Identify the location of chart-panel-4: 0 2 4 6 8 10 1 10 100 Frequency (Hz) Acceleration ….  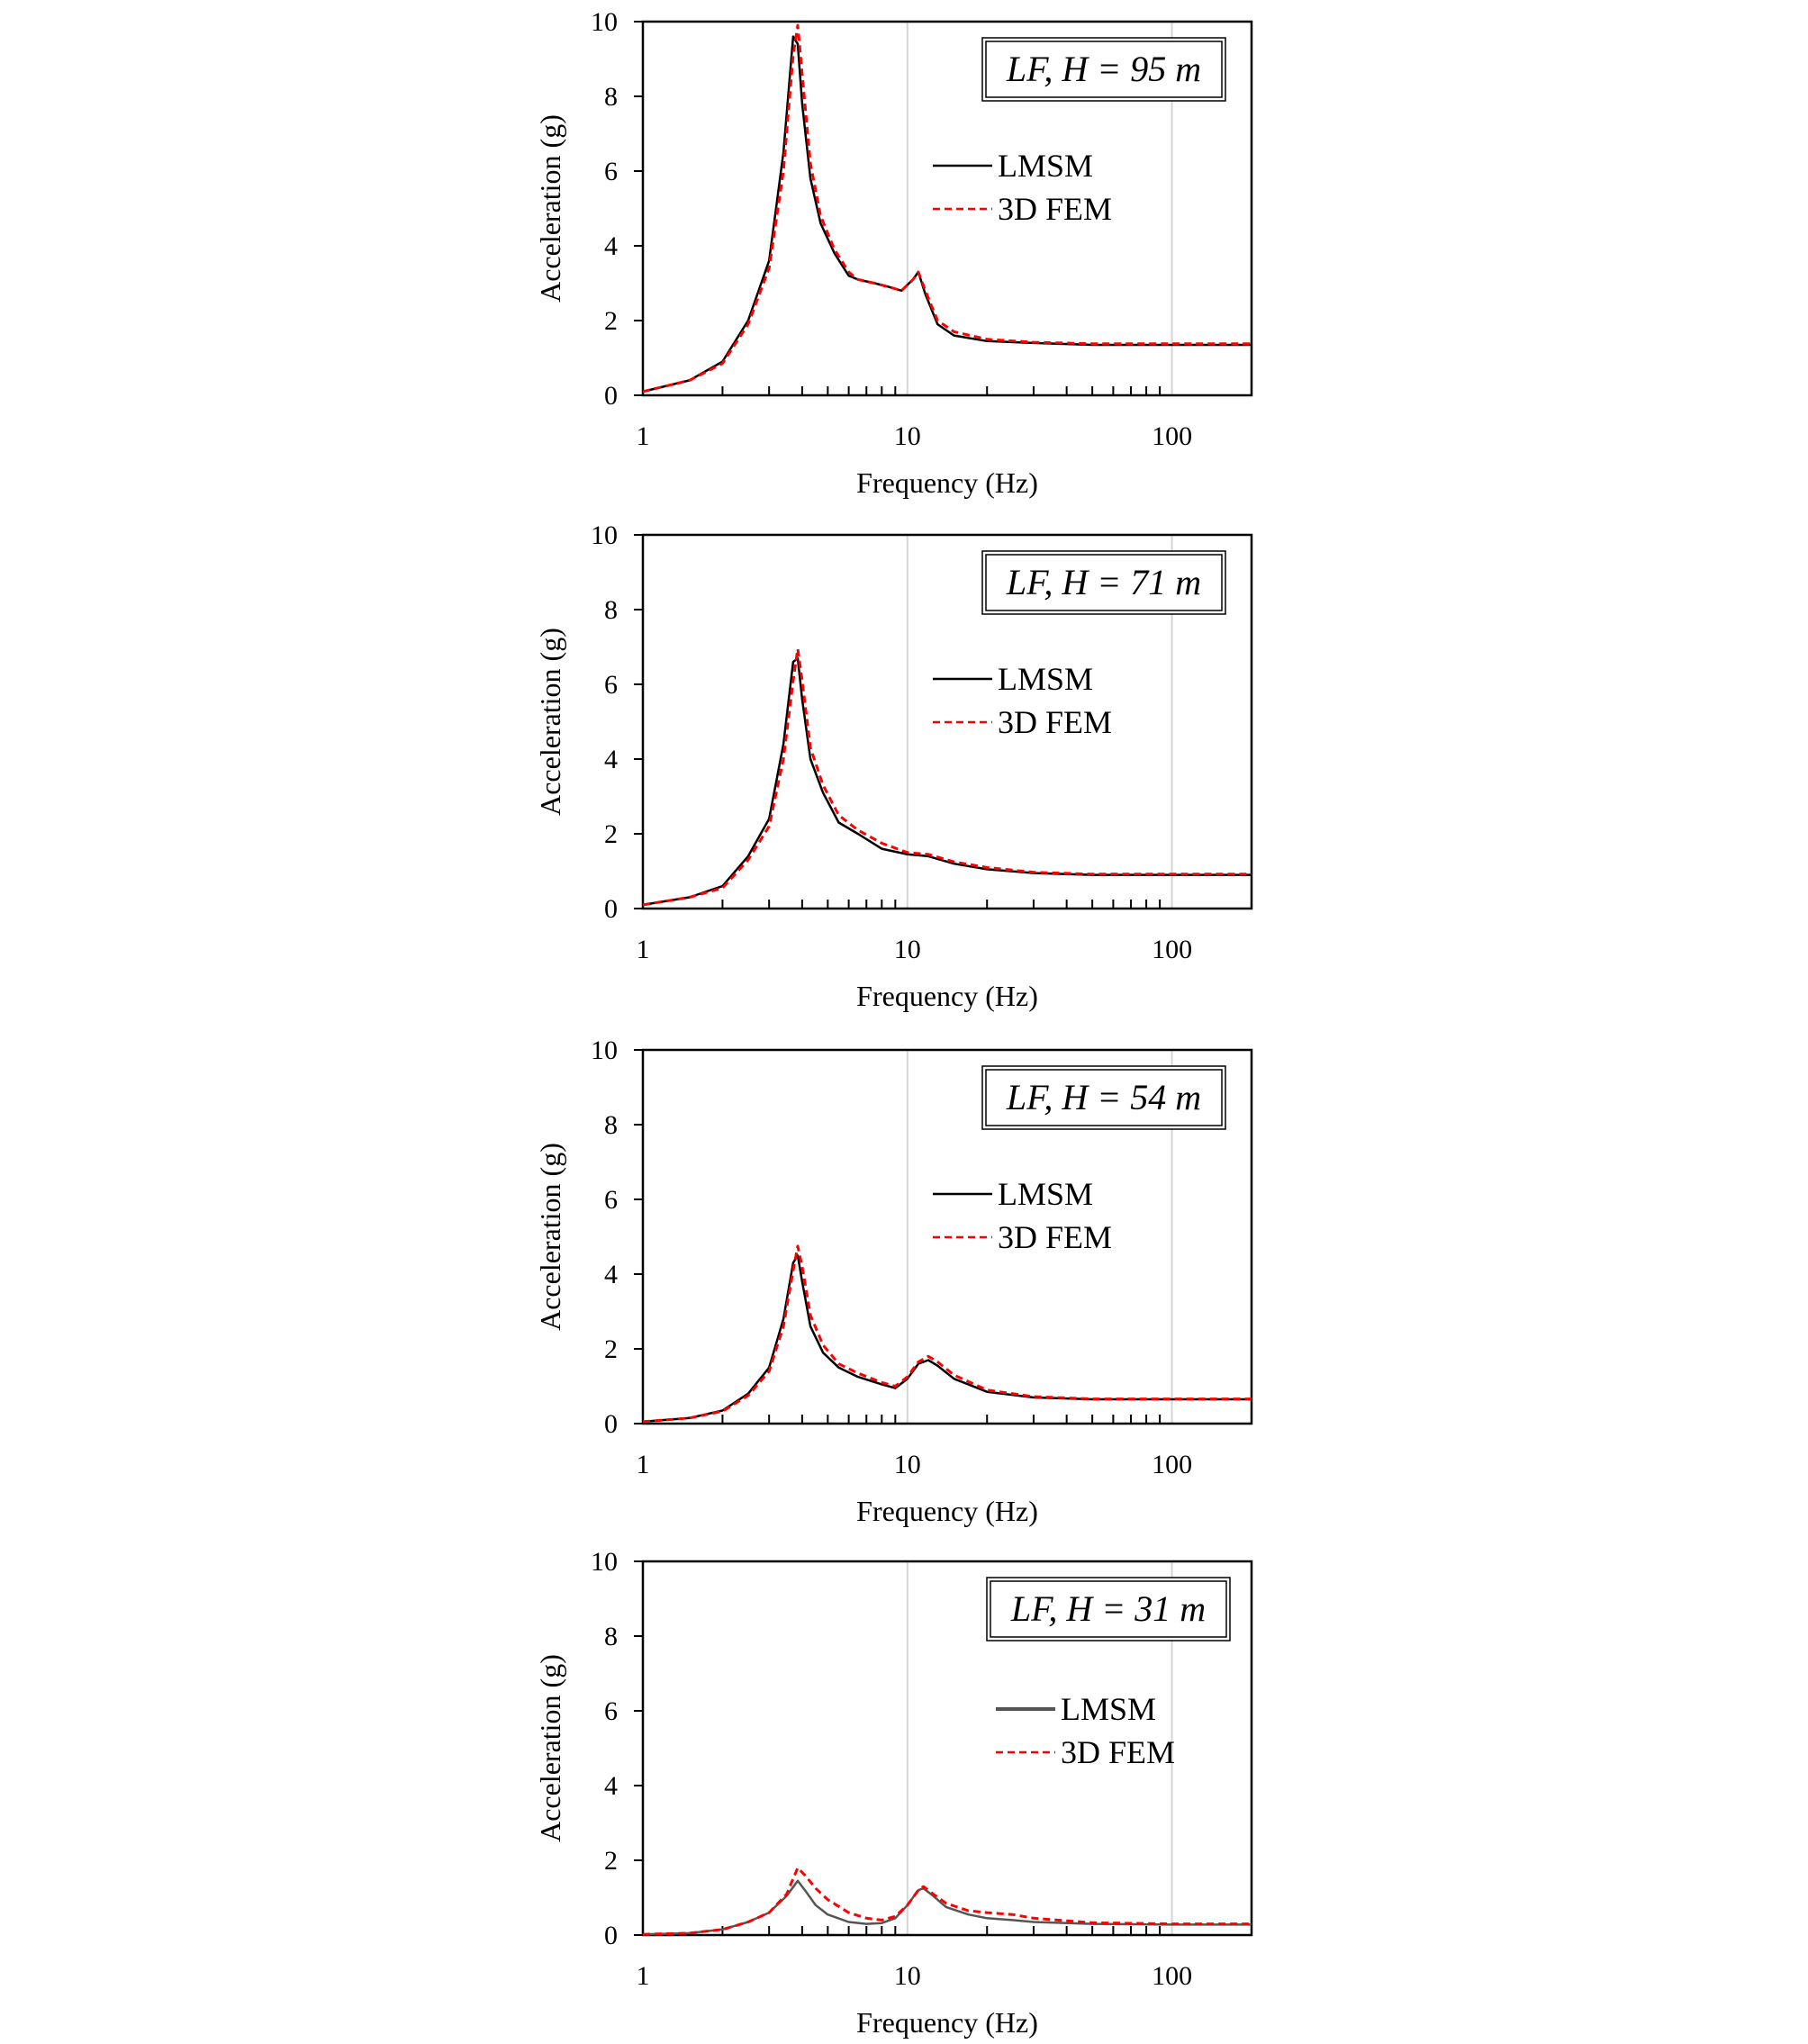
(893, 1793).